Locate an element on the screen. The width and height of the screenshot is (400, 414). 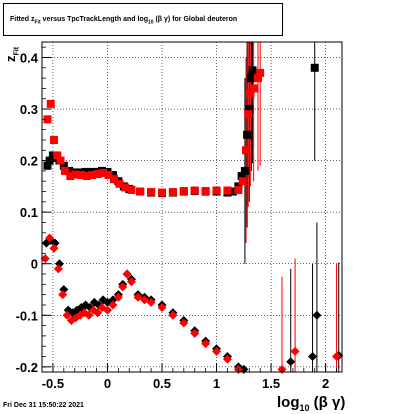
x-tick-label: 0 is located at coordinates (107, 383).